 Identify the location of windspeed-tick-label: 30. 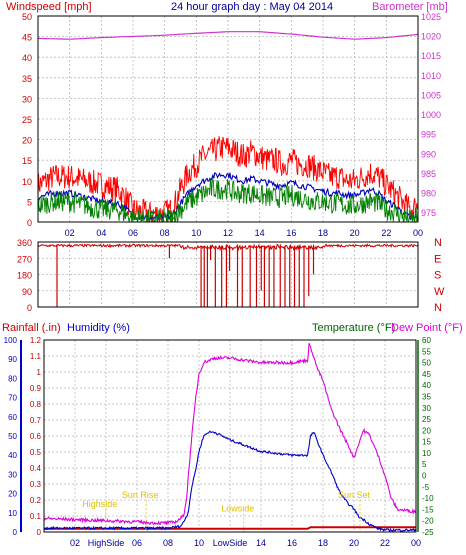
(27, 99).